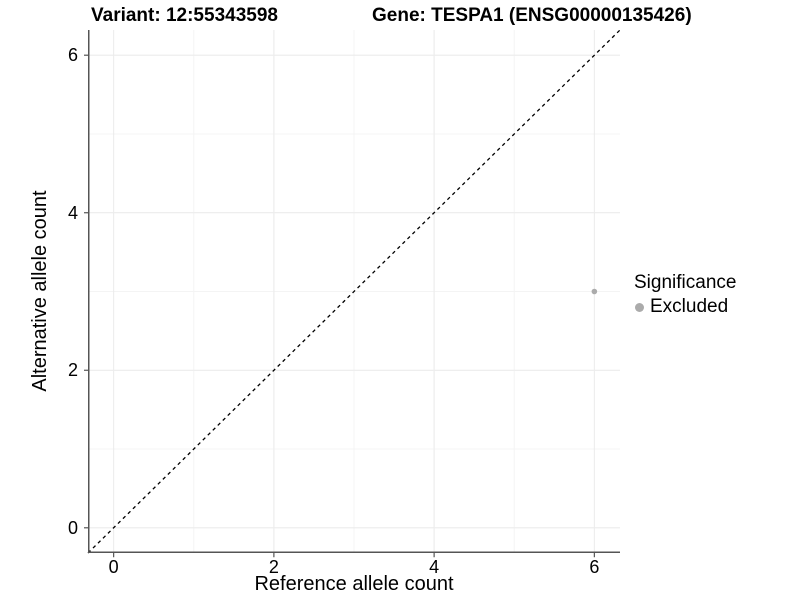 This screenshot has height=600, width=800. I want to click on plot-title-variant: Variant: 12:55343598, so click(184, 15).